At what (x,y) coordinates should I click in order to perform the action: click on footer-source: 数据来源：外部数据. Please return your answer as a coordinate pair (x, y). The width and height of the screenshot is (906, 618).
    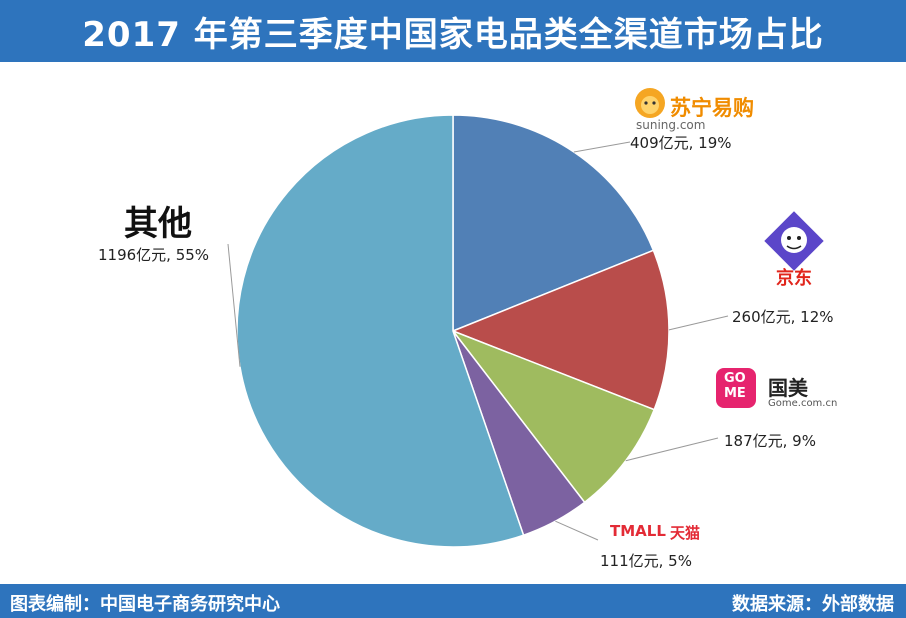
    Looking at the image, I should click on (813, 604).